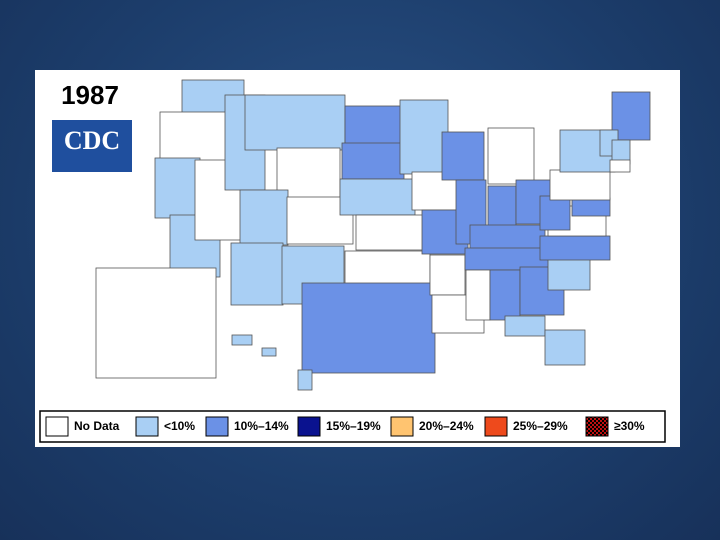  Describe the element at coordinates (446, 426) in the screenshot. I see `legend-label: 20%–24%` at that location.